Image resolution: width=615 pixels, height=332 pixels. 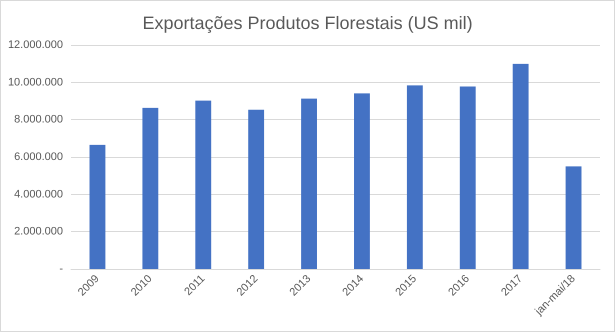 What do you see at coordinates (38, 232) in the screenshot?
I see `y-tick-label: 2.000.000` at bounding box center [38, 232].